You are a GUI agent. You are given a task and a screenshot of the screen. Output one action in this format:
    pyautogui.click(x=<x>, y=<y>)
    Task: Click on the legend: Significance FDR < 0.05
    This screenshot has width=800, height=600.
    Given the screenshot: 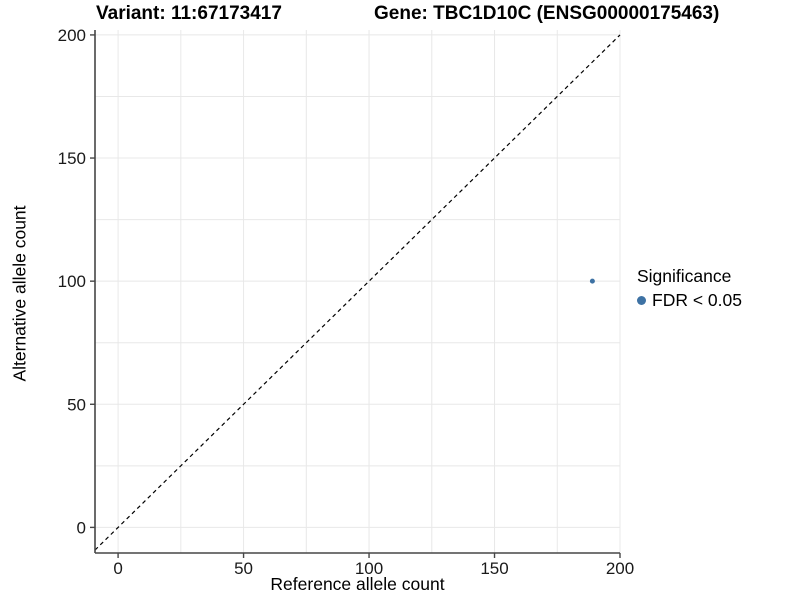 What is the action you would take?
    pyautogui.click(x=689, y=288)
    